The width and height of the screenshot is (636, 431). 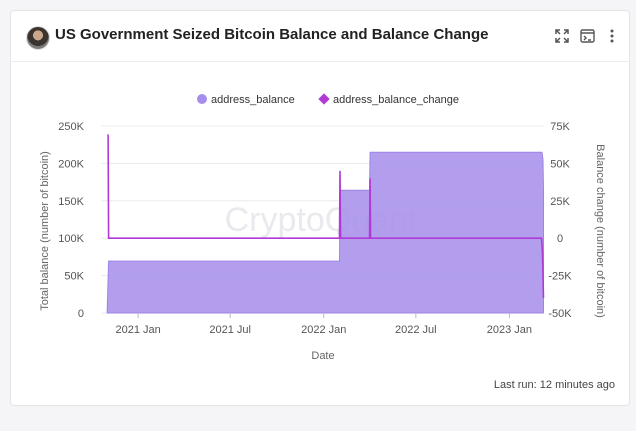 I want to click on terminal-icon, so click(x=587, y=36).